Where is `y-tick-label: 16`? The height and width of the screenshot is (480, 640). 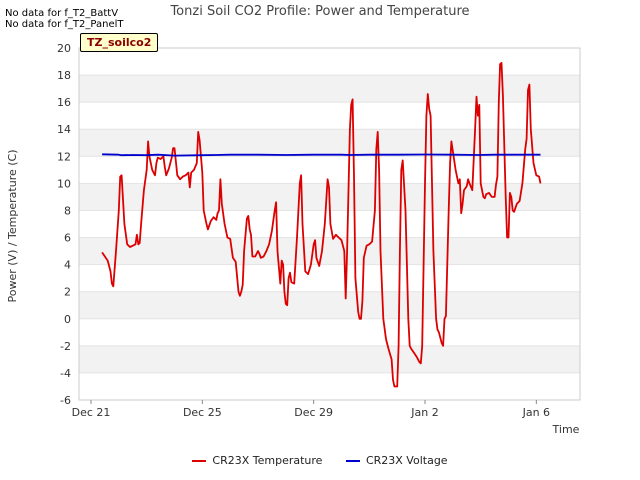 y-tick-label: 16 is located at coordinates (64, 102).